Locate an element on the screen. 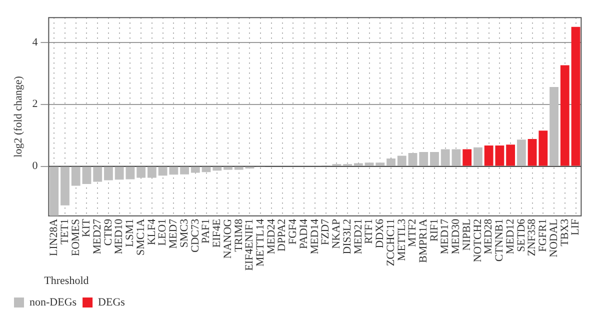  x-tick-label: LSM1 is located at coordinates (130, 232).